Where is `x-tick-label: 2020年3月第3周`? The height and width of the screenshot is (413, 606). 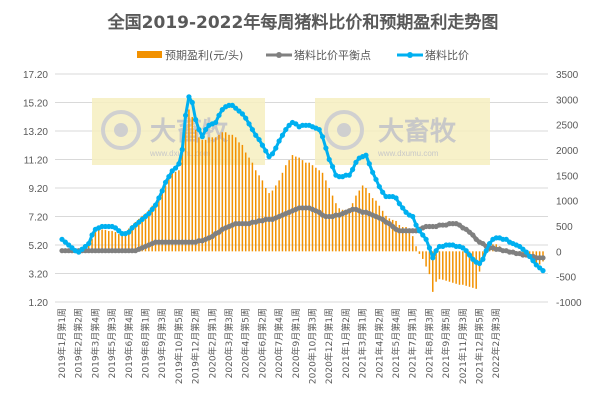
x-tick-label: 2020年3月第3周 is located at coordinates (229, 343).